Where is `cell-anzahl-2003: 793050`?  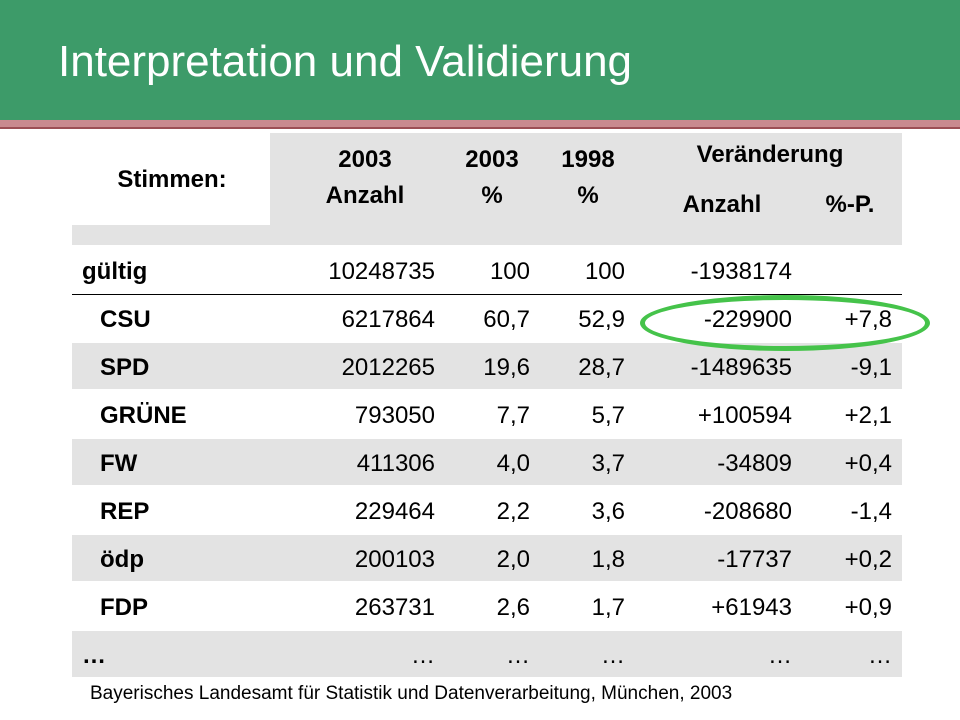
cell-anzahl-2003: 793050 is located at coordinates (394, 415).